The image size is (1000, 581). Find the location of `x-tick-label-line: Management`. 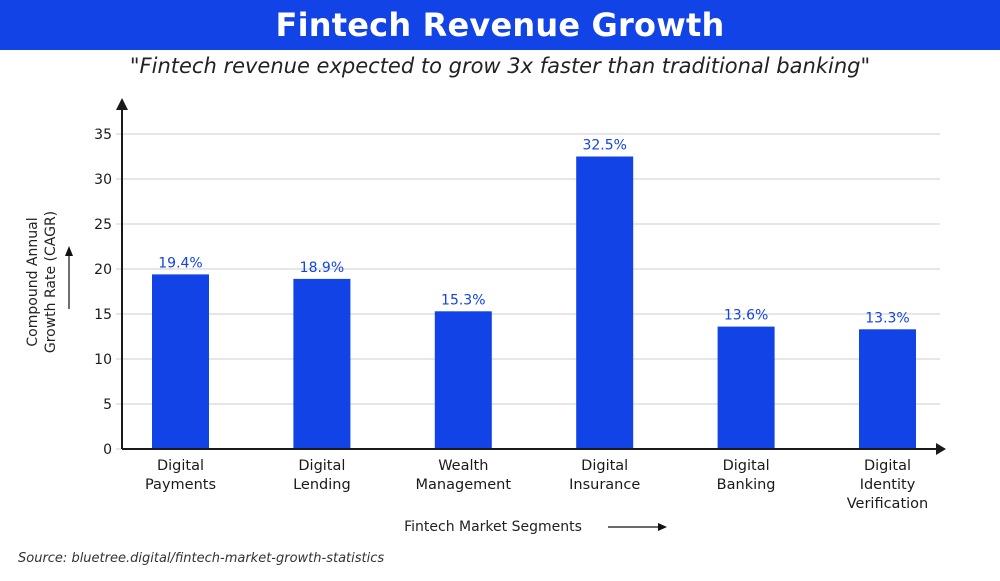

x-tick-label-line: Management is located at coordinates (464, 485).